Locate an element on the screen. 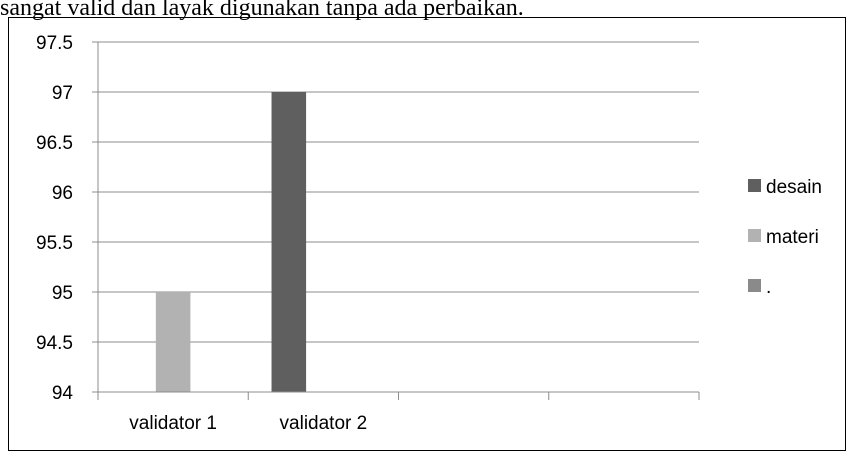  x-tick-label: validator 1 is located at coordinates (173, 423).